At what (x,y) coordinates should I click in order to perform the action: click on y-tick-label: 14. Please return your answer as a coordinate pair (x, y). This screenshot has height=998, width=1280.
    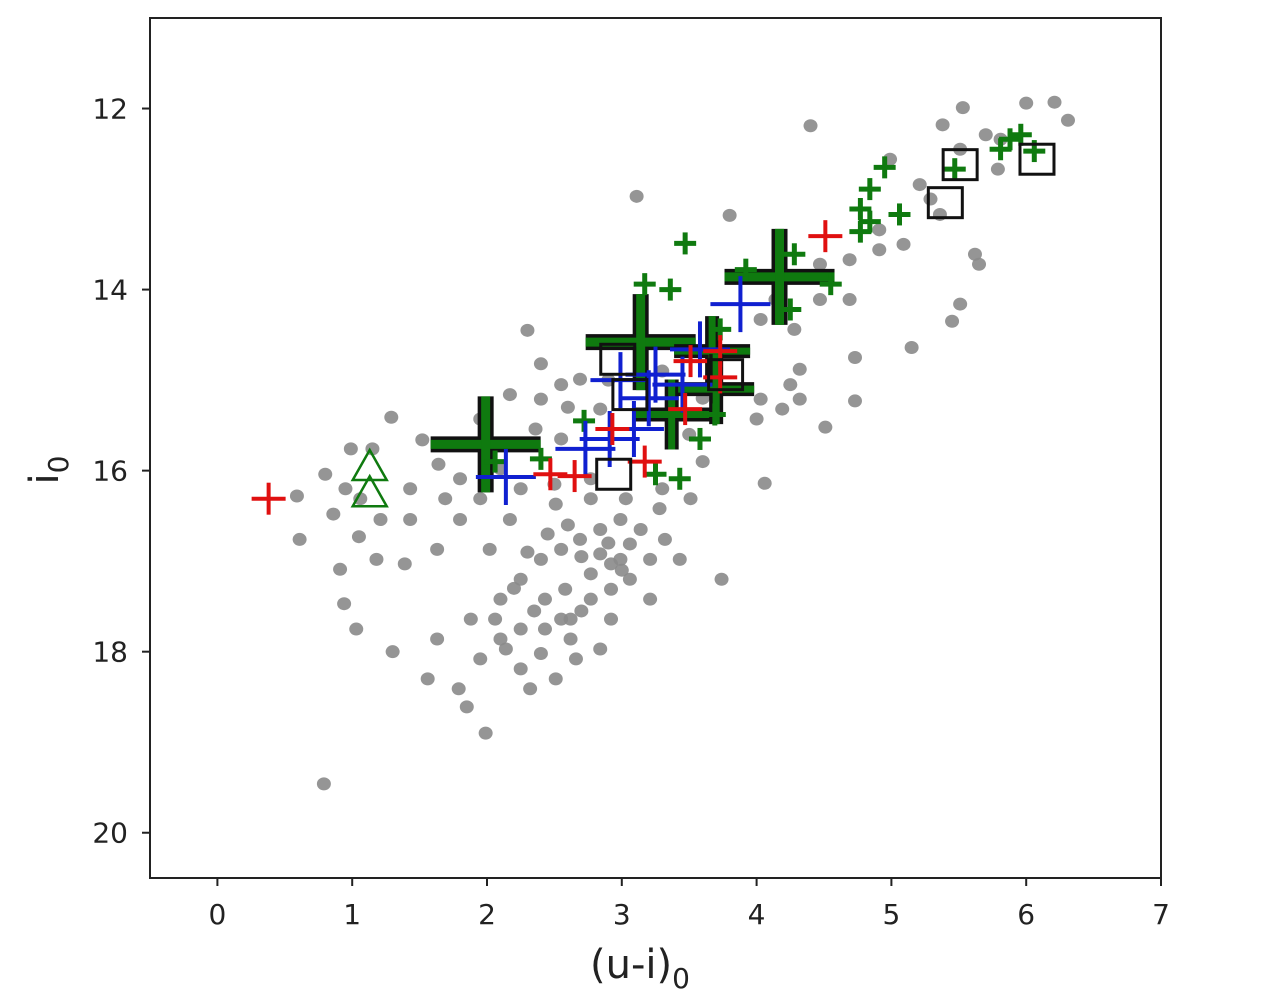
    Looking at the image, I should click on (110, 290).